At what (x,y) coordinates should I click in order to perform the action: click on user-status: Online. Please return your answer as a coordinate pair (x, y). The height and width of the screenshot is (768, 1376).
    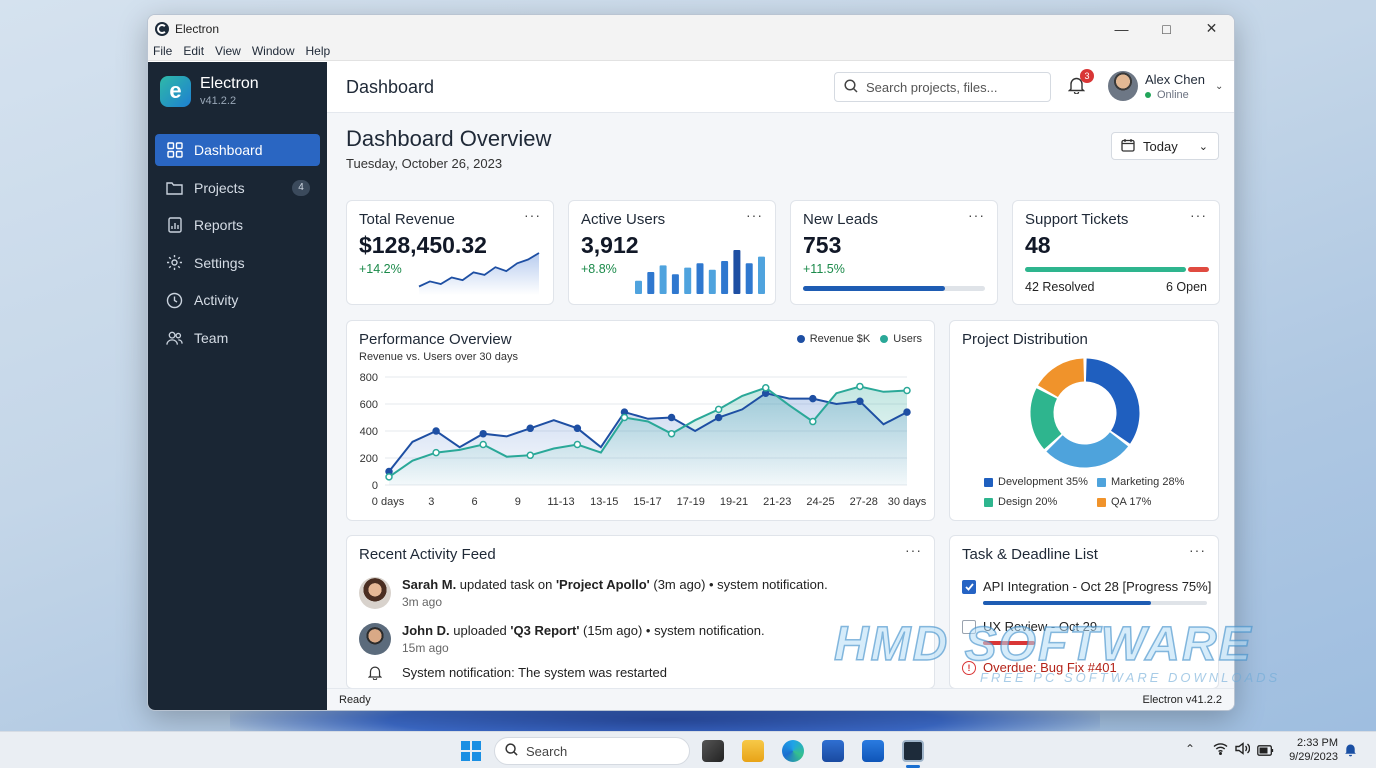
    Looking at the image, I should click on (1173, 94).